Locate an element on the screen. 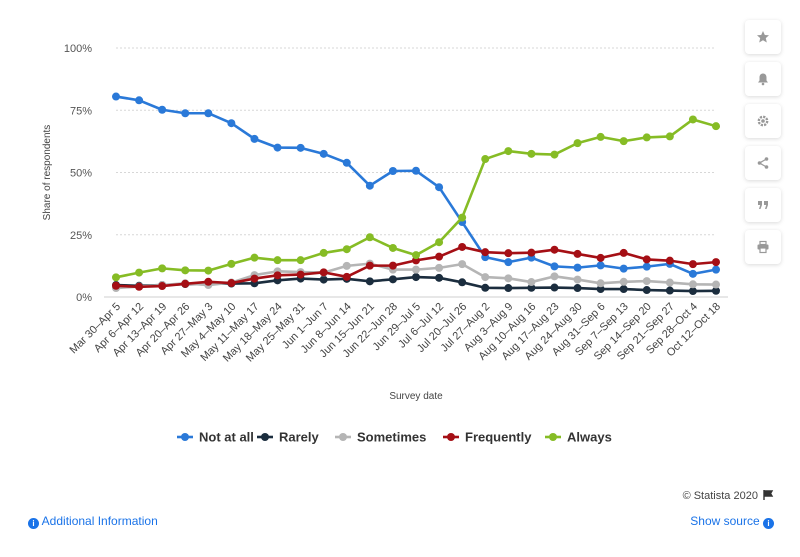  legend-label: Always is located at coordinates (589, 437).